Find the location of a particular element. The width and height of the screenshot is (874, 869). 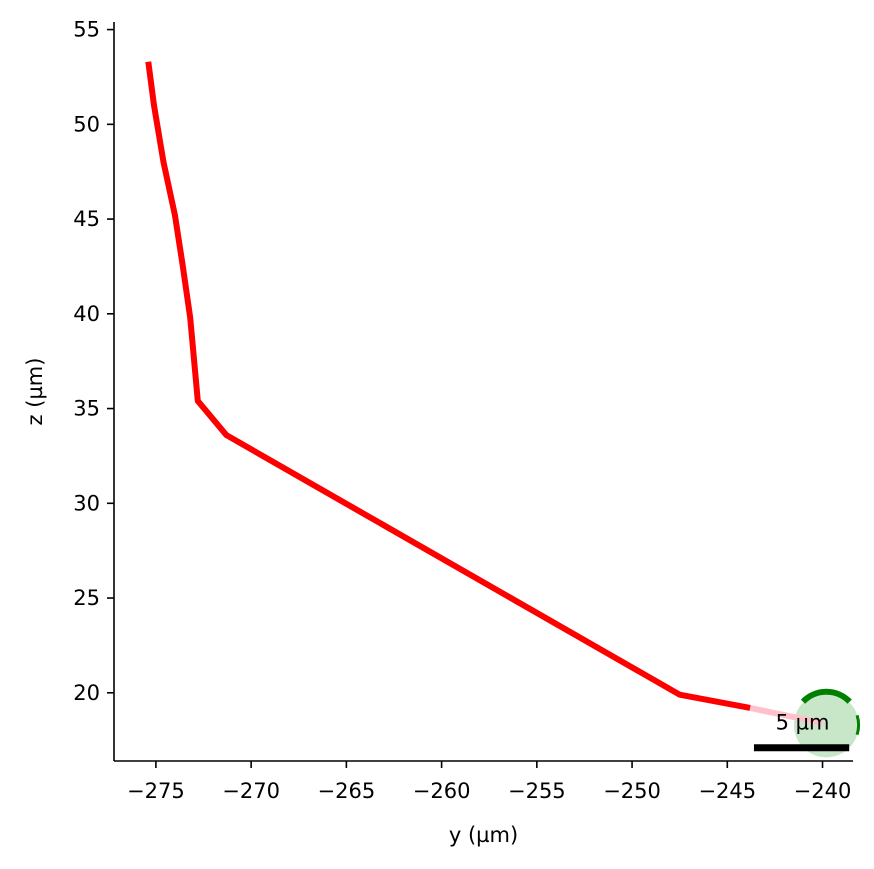

x-ticks: −275 −270 −265 −260 −255 −250 −245 −240 is located at coordinates (489, 782).